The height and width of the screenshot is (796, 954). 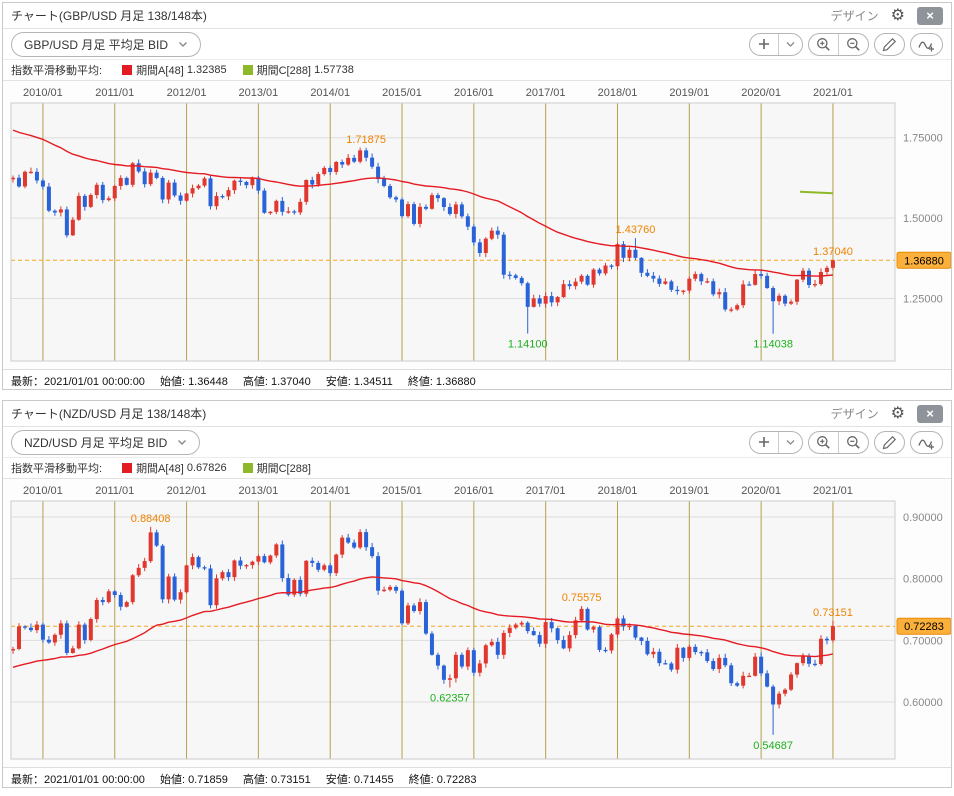 I want to click on current-price-badge: 0.72283, so click(x=923, y=626).